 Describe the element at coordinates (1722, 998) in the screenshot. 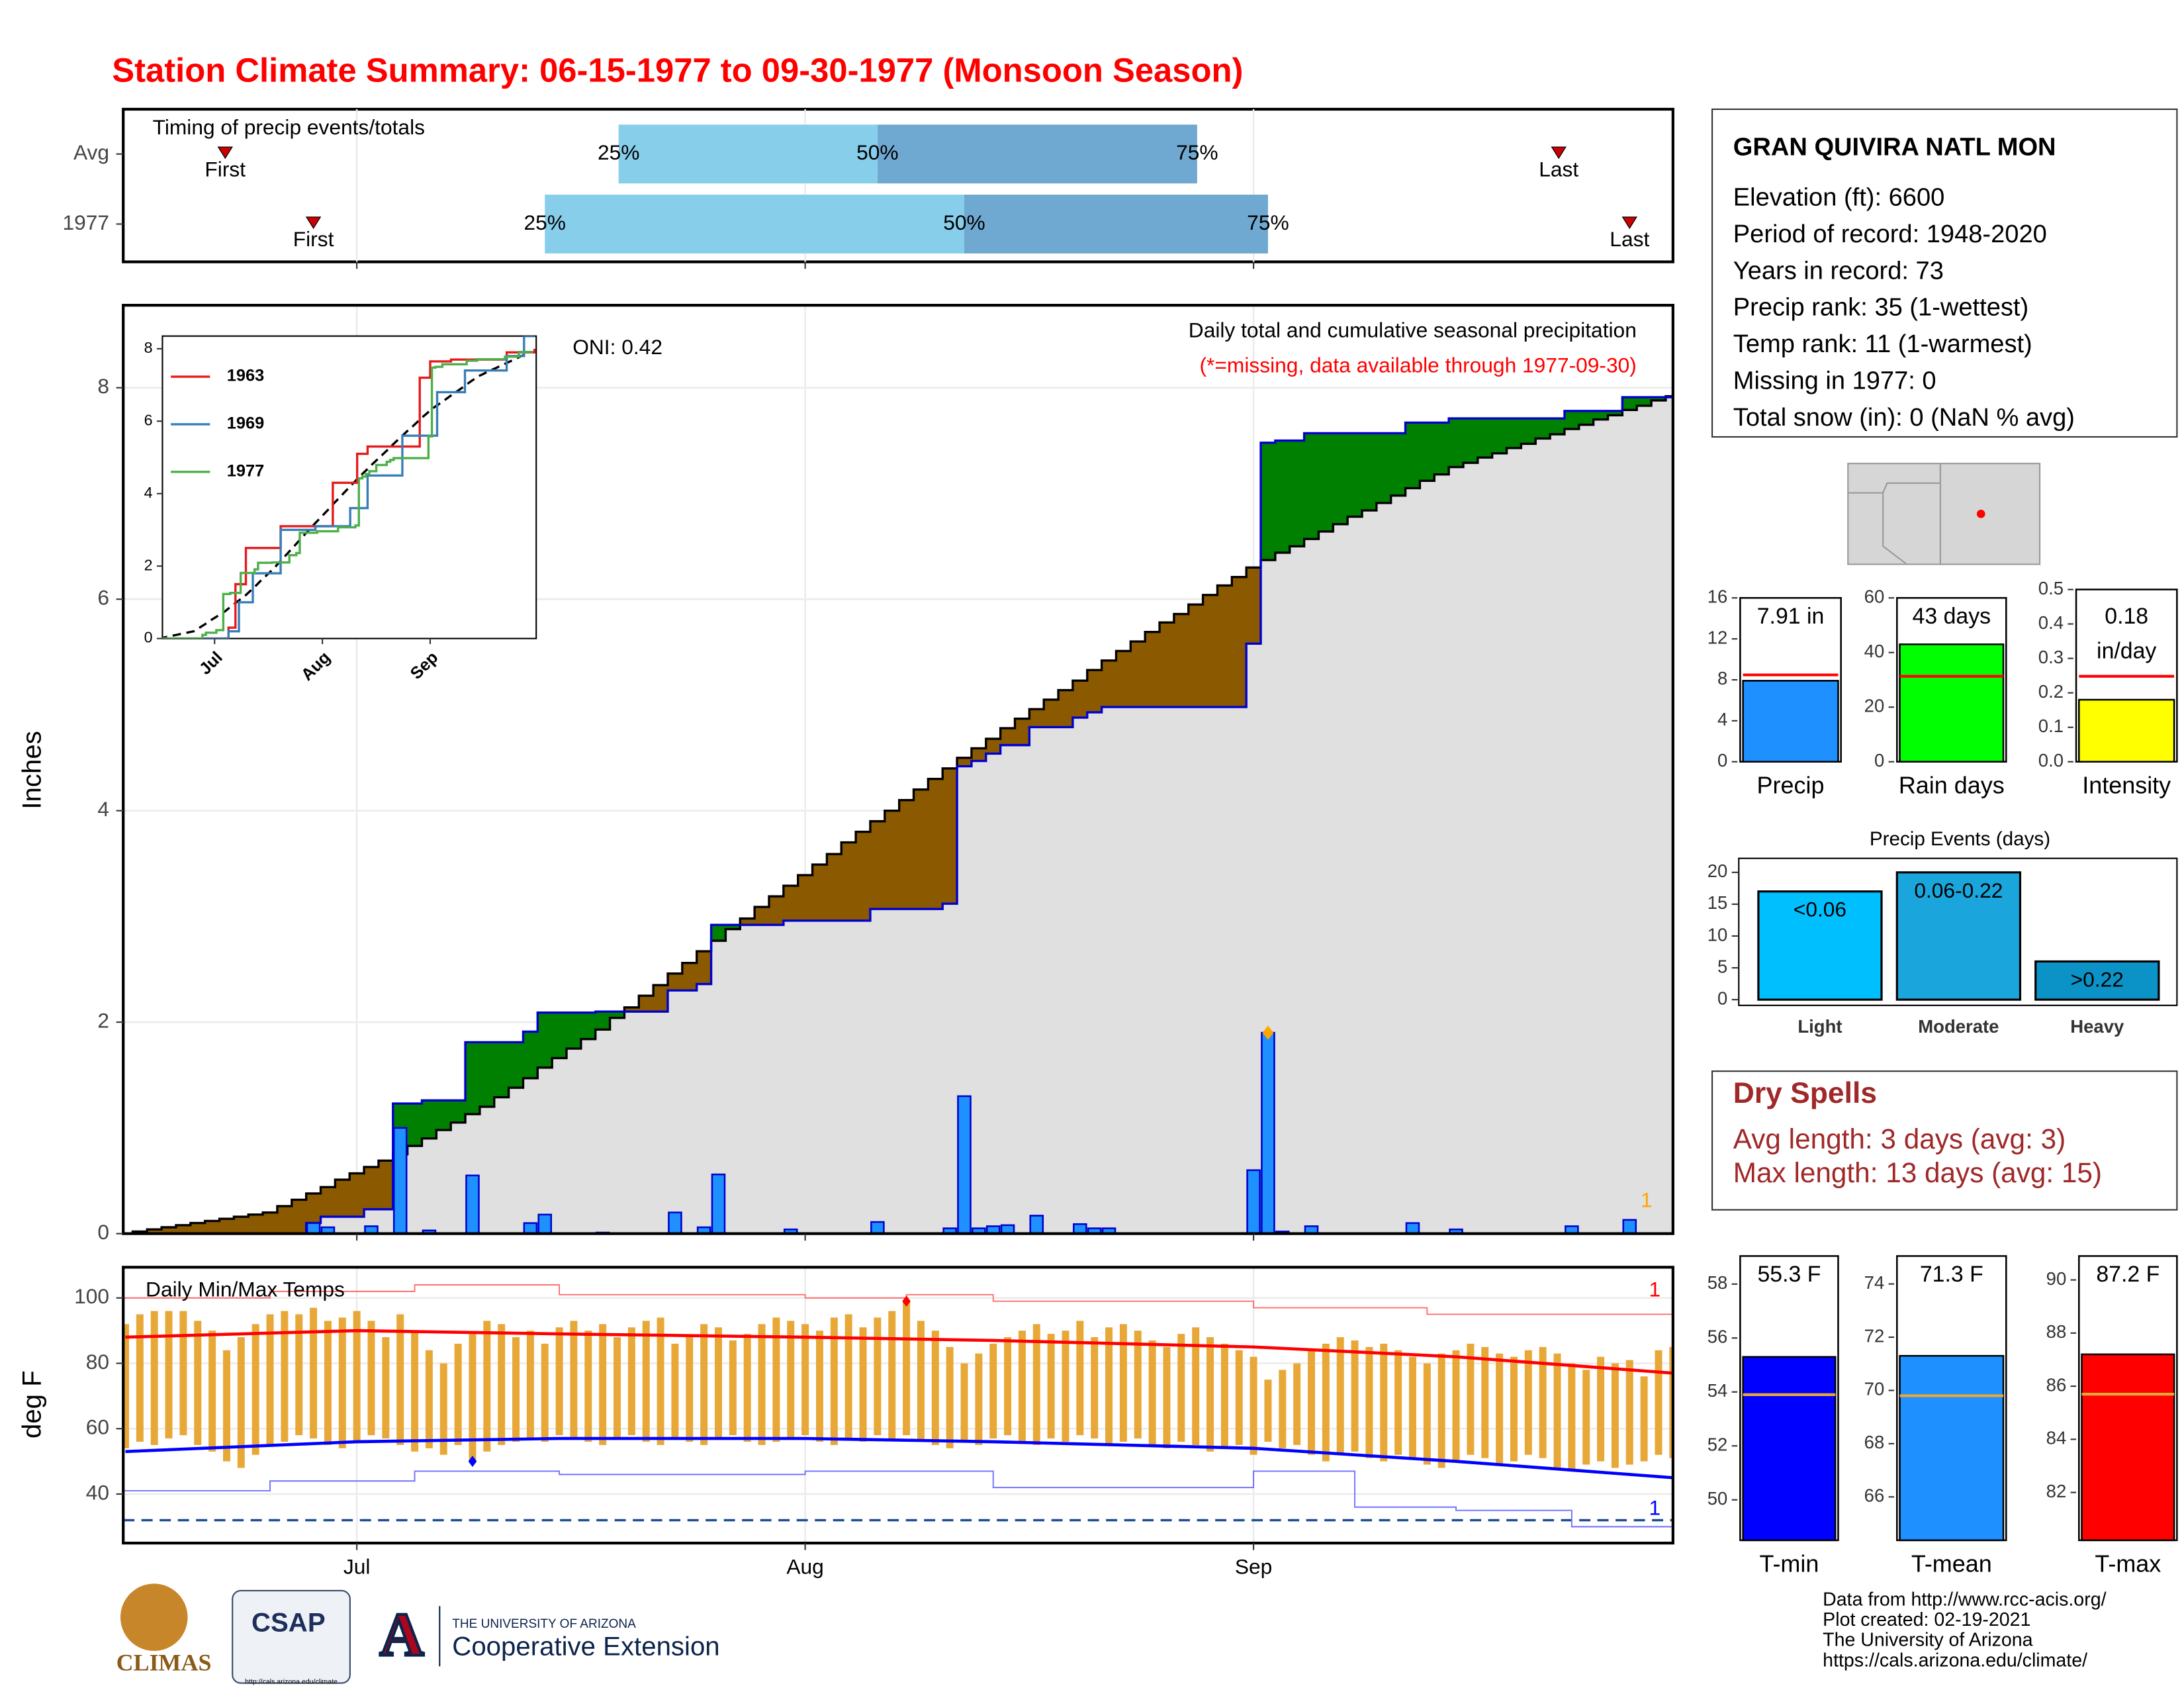

I see `events-tick-label: 0` at that location.